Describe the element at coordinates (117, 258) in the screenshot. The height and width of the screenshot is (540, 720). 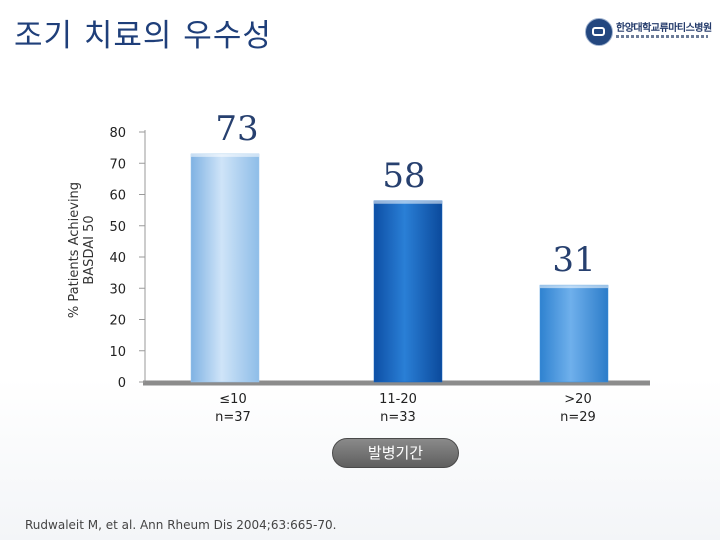
I see `y-tick-label: 40` at that location.